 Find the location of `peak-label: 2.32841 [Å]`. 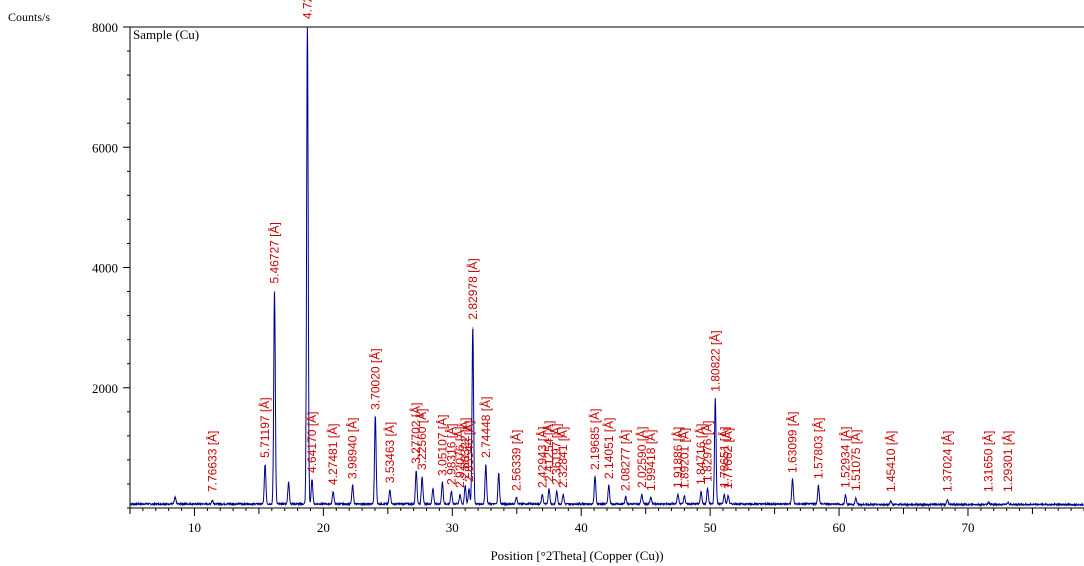

peak-label: 2.32841 [Å] is located at coordinates (562, 457).